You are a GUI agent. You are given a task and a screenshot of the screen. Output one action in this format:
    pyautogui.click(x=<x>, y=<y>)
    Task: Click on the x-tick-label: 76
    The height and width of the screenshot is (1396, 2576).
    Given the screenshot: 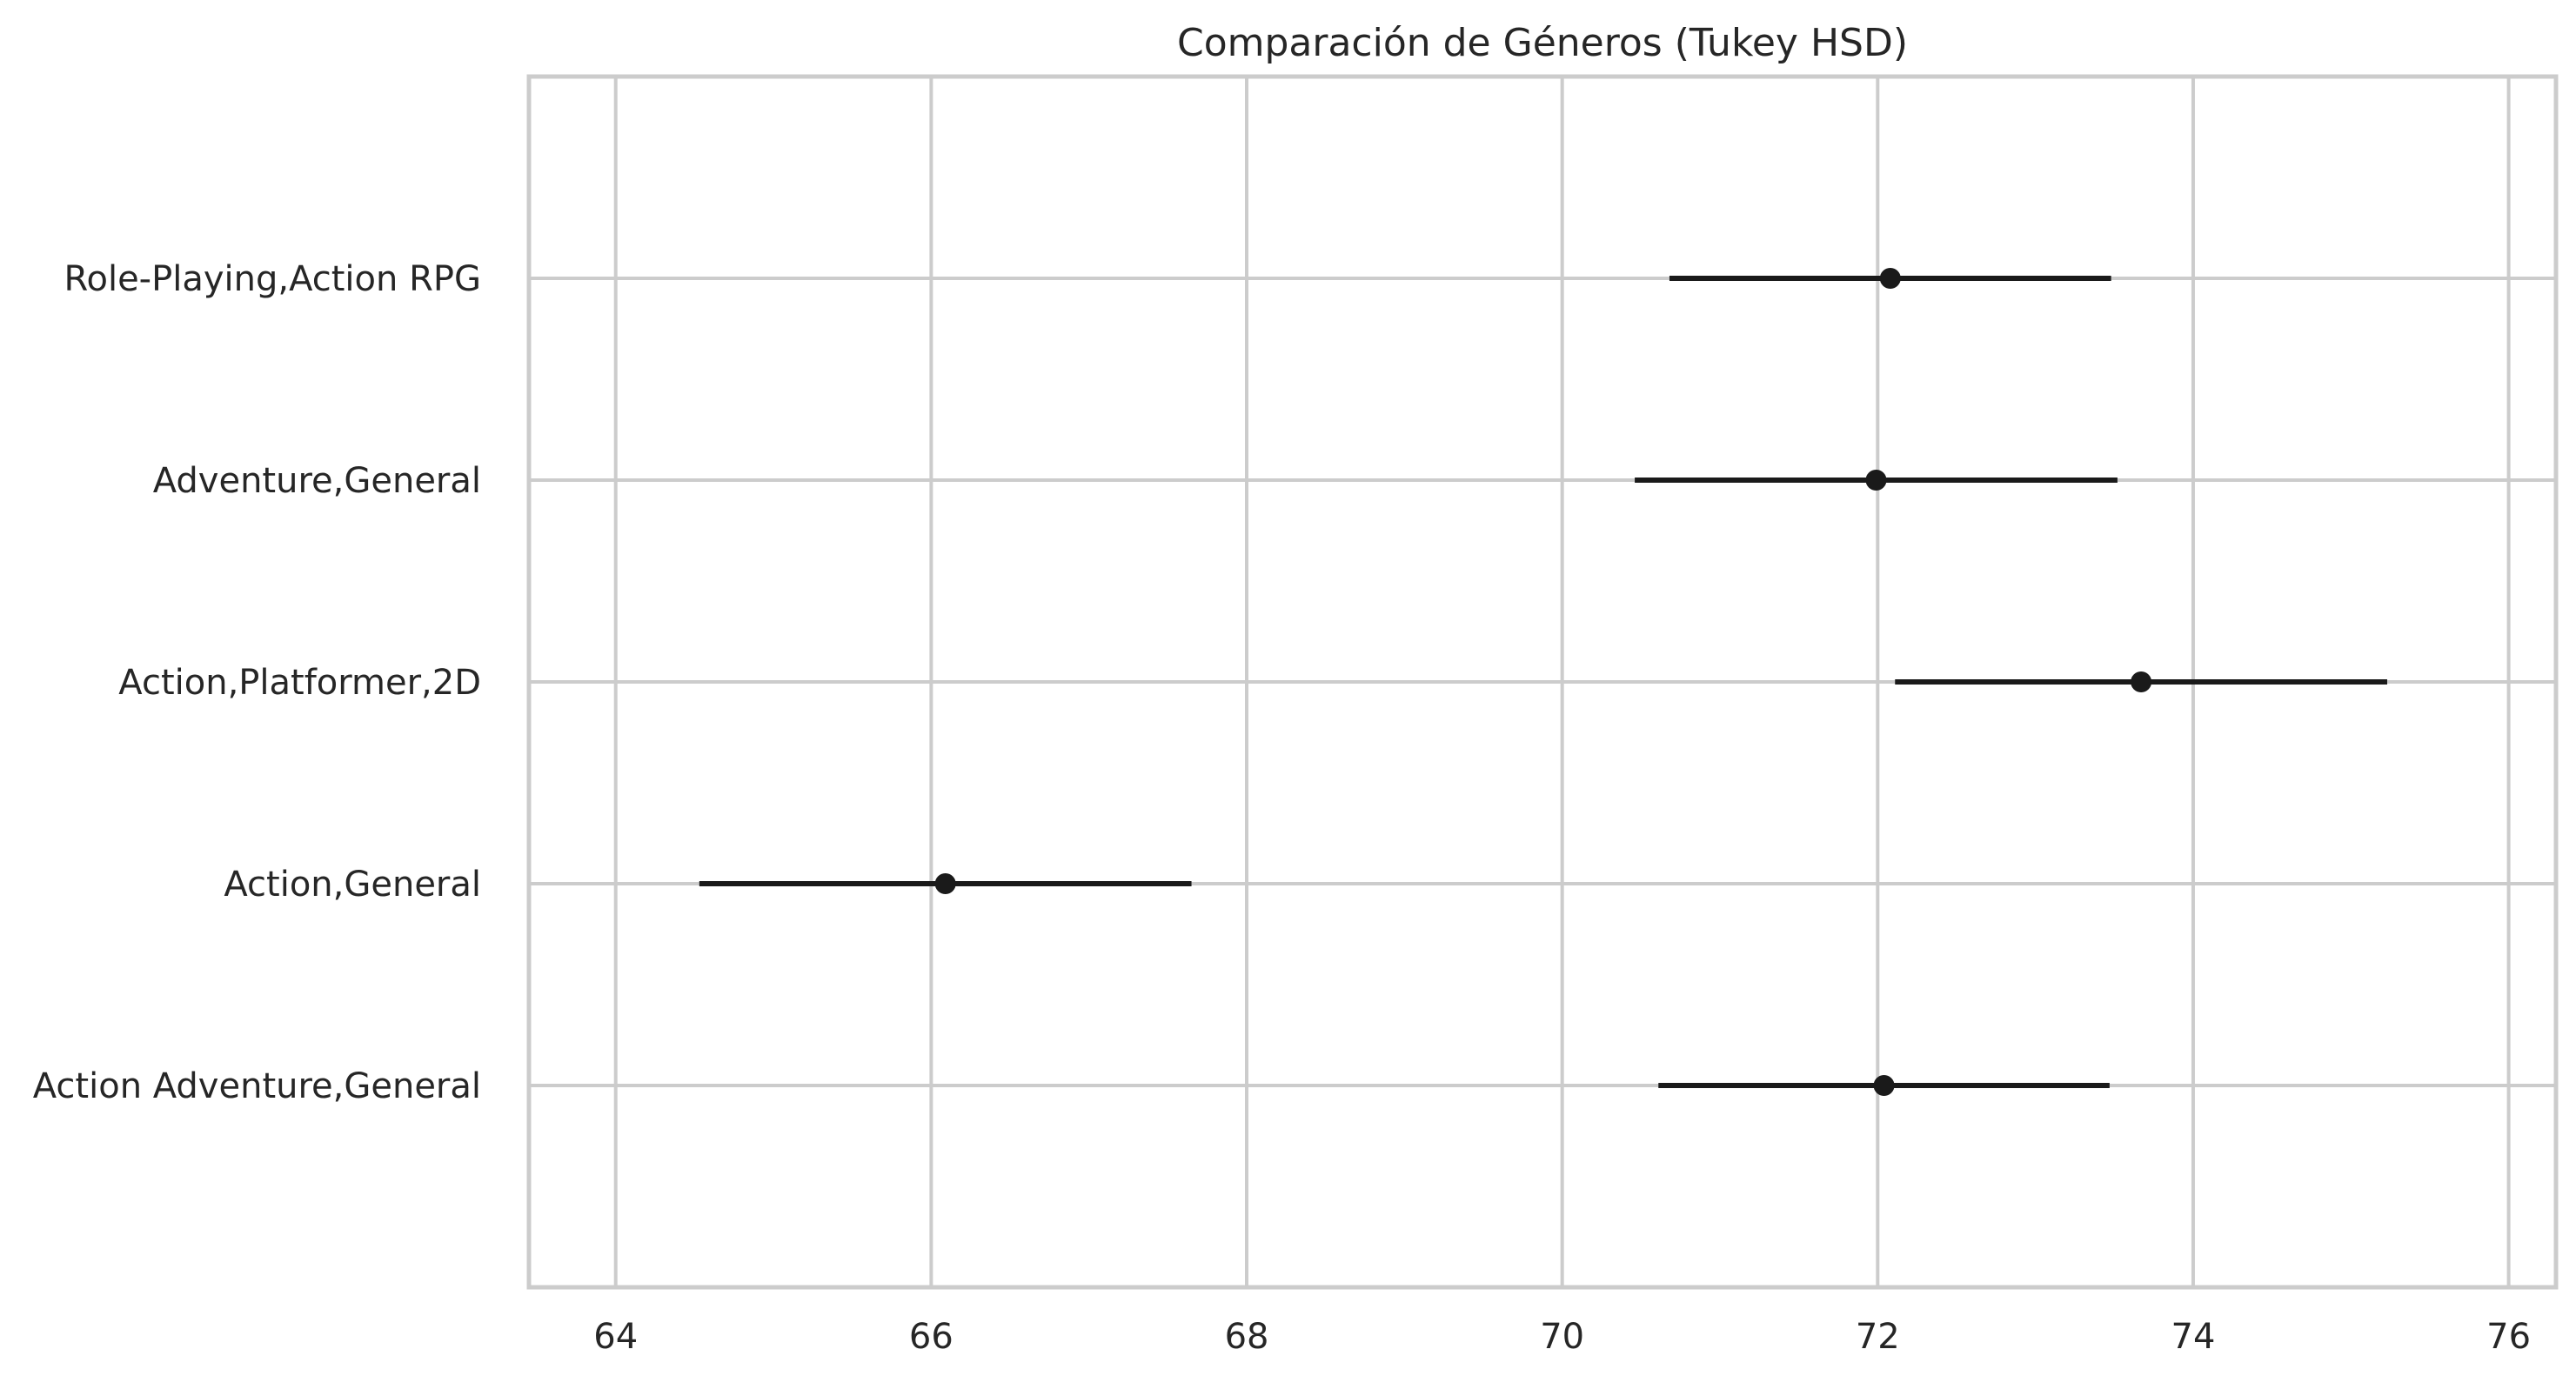 What is the action you would take?
    pyautogui.click(x=2508, y=1337)
    